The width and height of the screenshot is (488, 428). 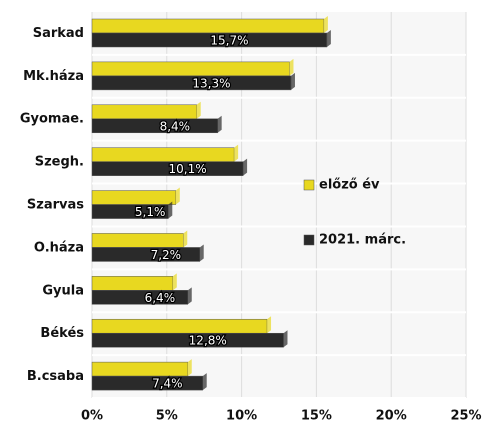 I want to click on data-label: 7,2%, so click(x=166, y=255).